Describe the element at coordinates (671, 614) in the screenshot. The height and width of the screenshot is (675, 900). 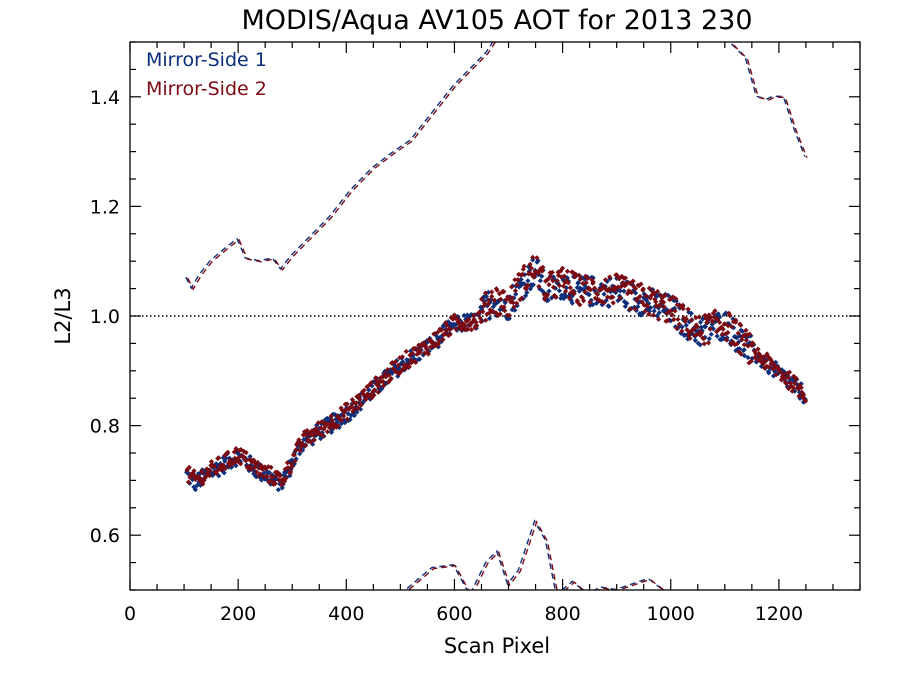
I see `x-tick-label: 1000` at that location.